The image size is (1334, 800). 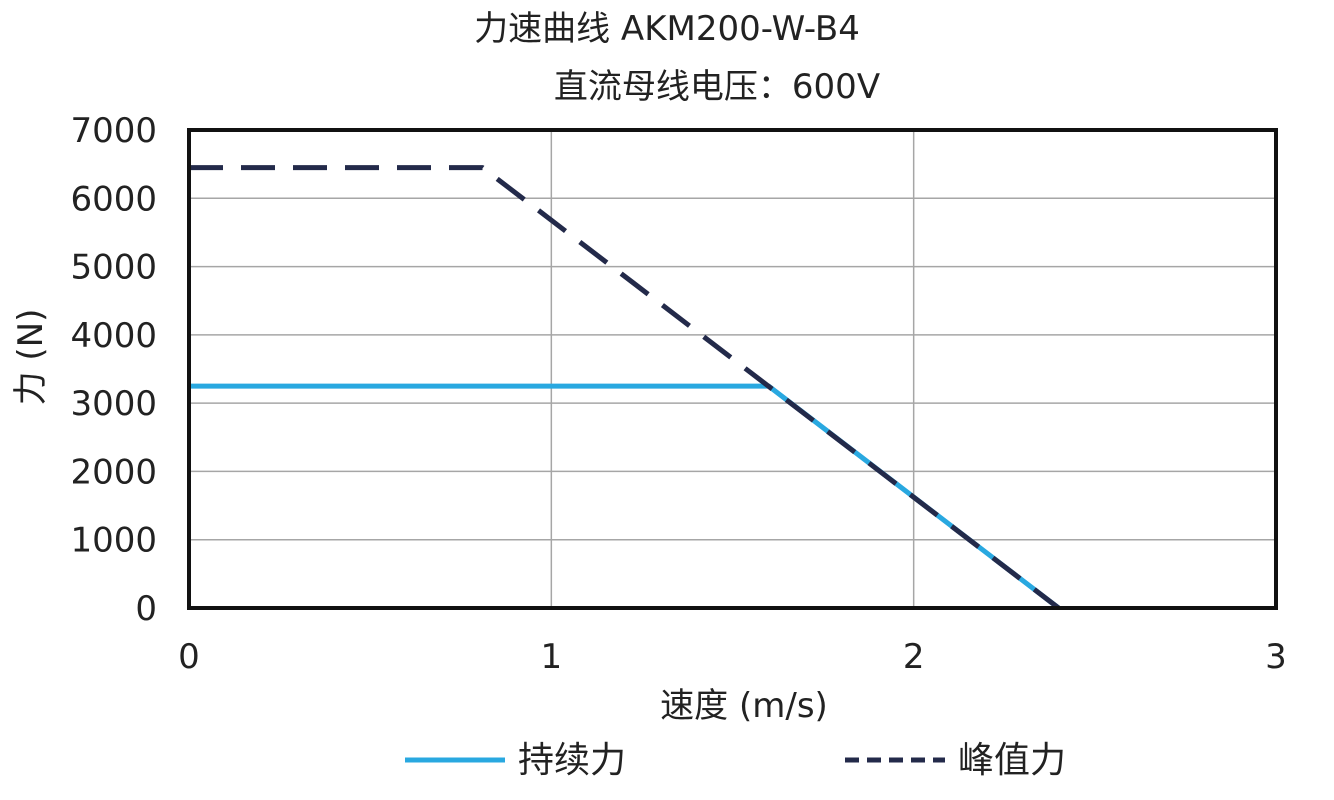 What do you see at coordinates (113, 268) in the screenshot?
I see `y-tick-label: 5000` at bounding box center [113, 268].